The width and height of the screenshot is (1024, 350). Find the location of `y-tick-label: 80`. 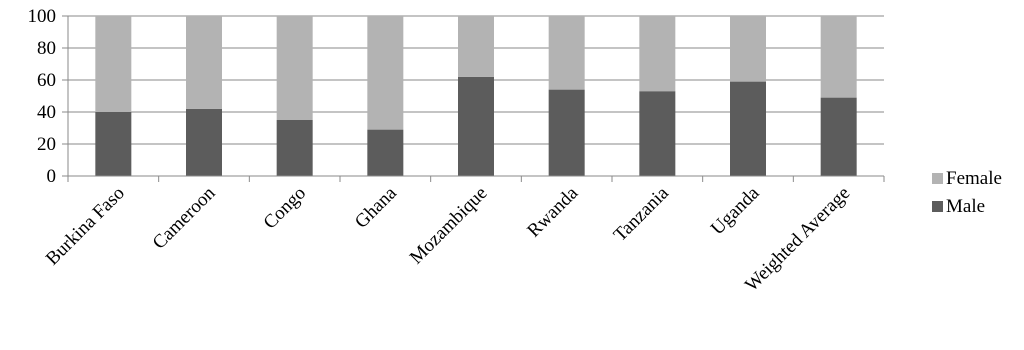

y-tick-label: 80 is located at coordinates (46, 48).